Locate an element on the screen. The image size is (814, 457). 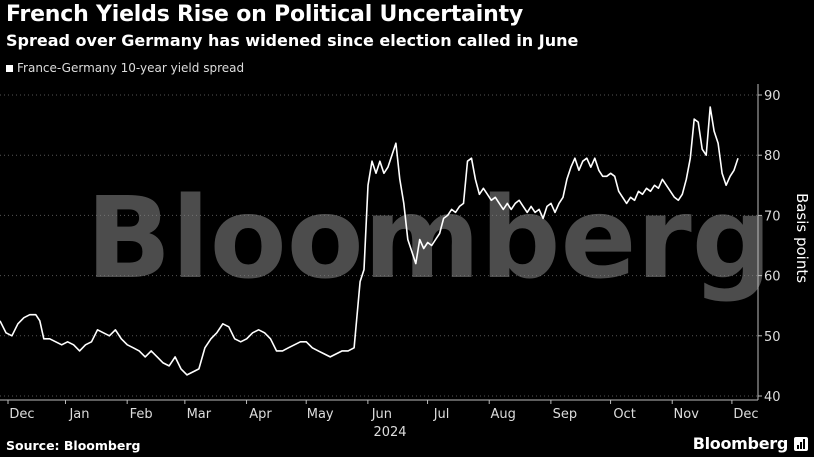
source-note: Source: Bloomberg is located at coordinates (73, 445).